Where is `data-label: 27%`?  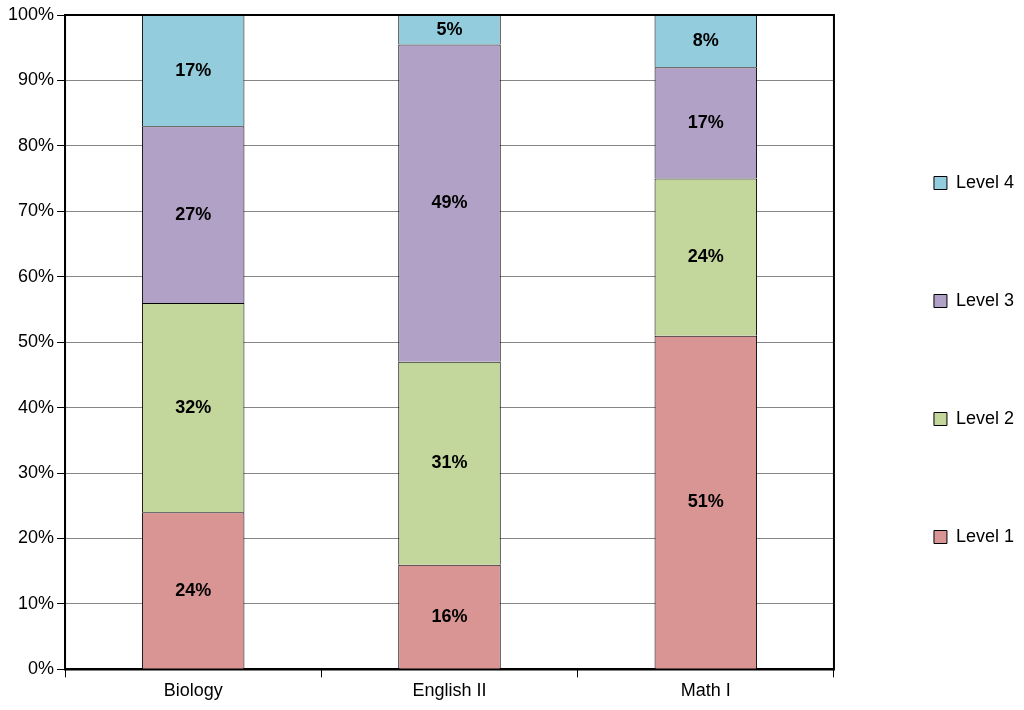
data-label: 27% is located at coordinates (193, 213).